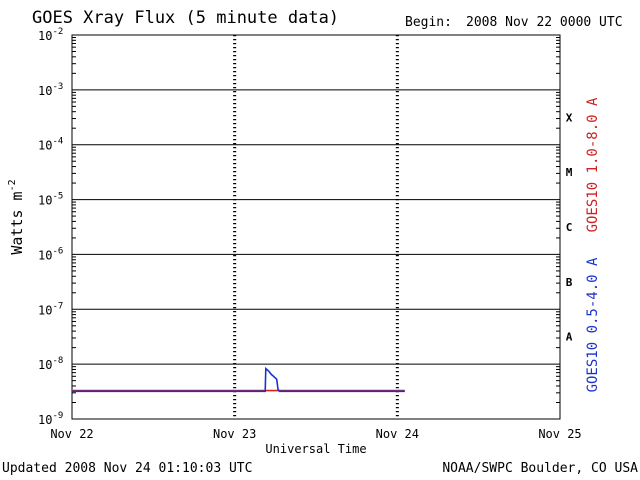 This screenshot has width=640, height=480. Describe the element at coordinates (238, 379) in the screenshot. I see `series-line-short` at that location.